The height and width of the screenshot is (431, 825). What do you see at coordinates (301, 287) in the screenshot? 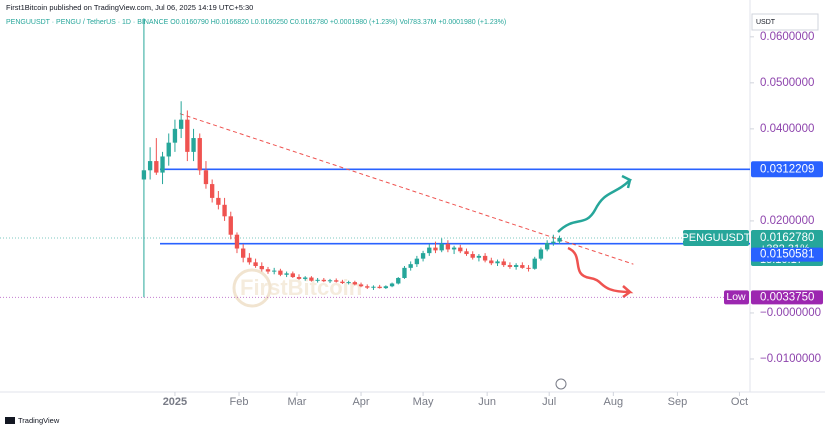
I see `watermark: FirstBitcoin` at bounding box center [301, 287].